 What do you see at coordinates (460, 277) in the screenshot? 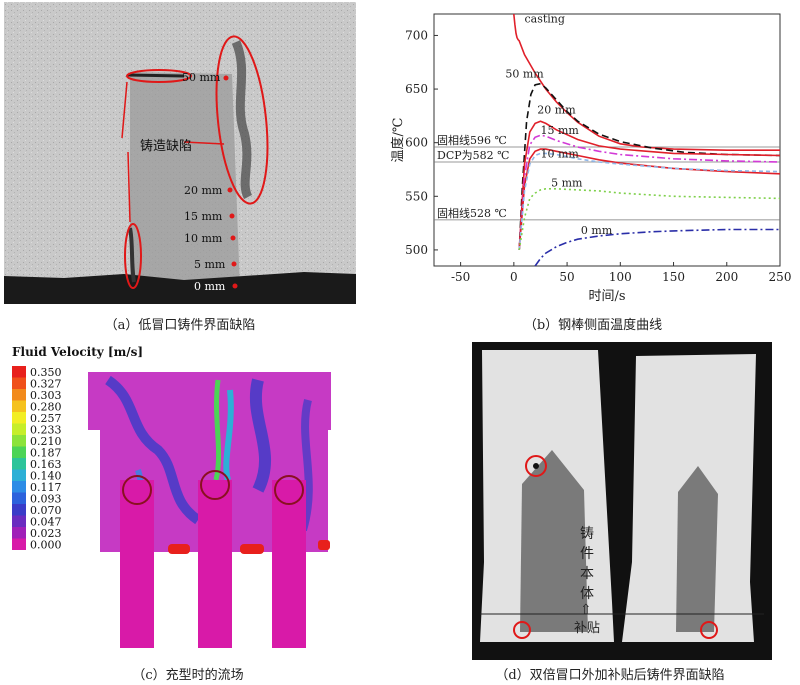
I see `x-tick-label: -50` at bounding box center [460, 277].